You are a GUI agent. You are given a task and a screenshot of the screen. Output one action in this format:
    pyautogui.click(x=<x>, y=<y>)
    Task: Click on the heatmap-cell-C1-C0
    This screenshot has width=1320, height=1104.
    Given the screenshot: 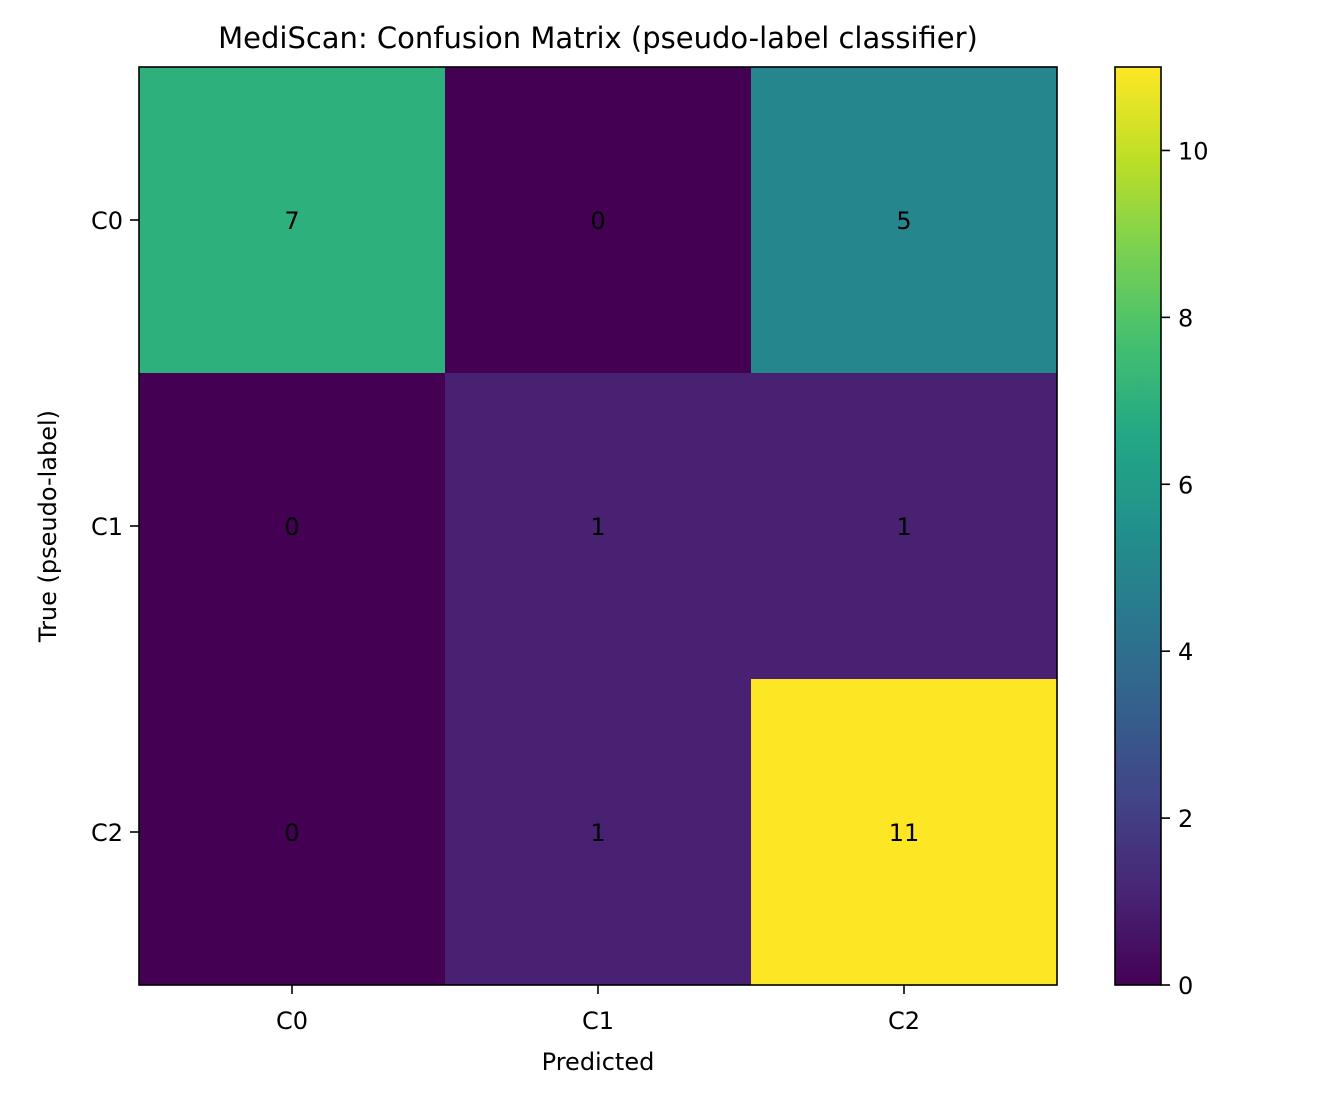 What is the action you would take?
    pyautogui.click(x=292, y=526)
    